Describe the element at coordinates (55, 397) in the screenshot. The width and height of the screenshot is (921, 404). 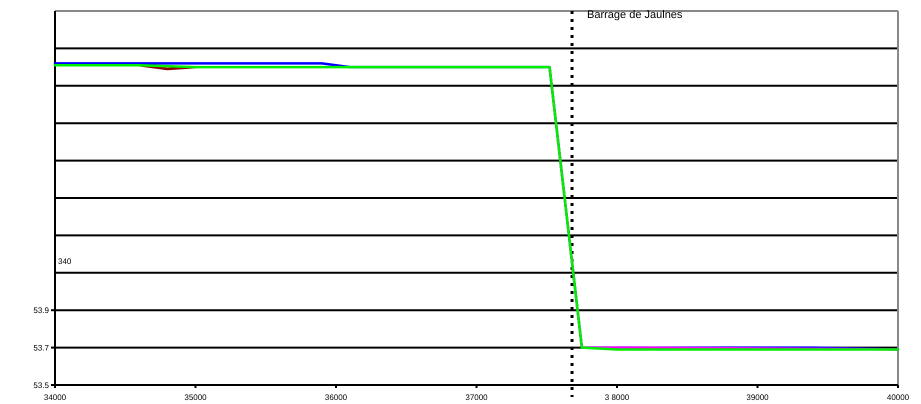
I see `x-tick-label: 34000` at that location.